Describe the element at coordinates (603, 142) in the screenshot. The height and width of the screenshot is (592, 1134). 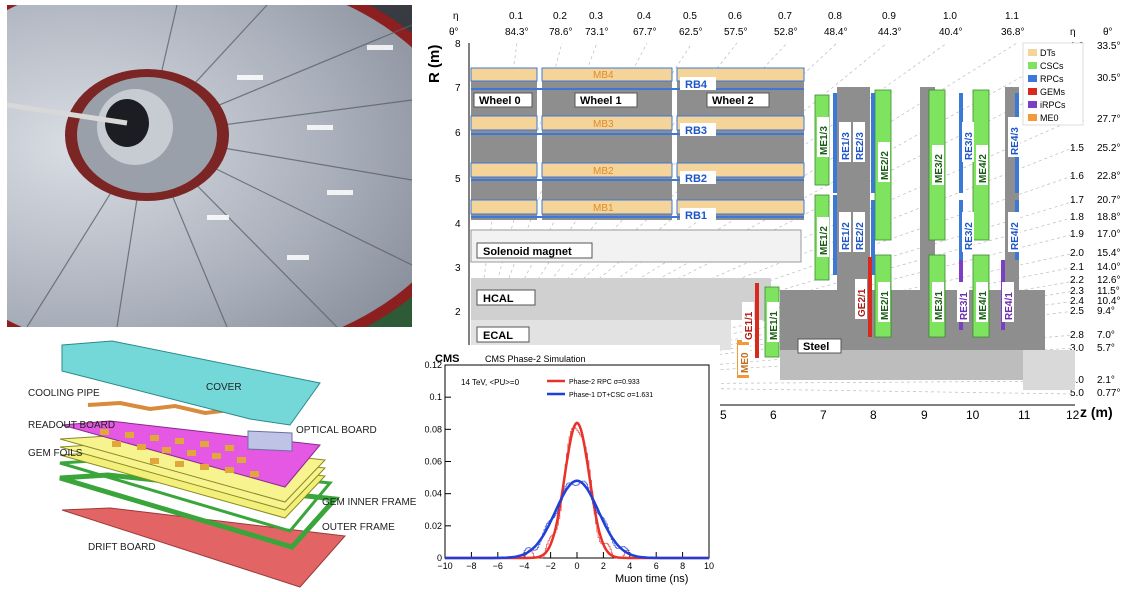
I see `mb-labels: MB4 MB3 MB2 MB1` at that location.